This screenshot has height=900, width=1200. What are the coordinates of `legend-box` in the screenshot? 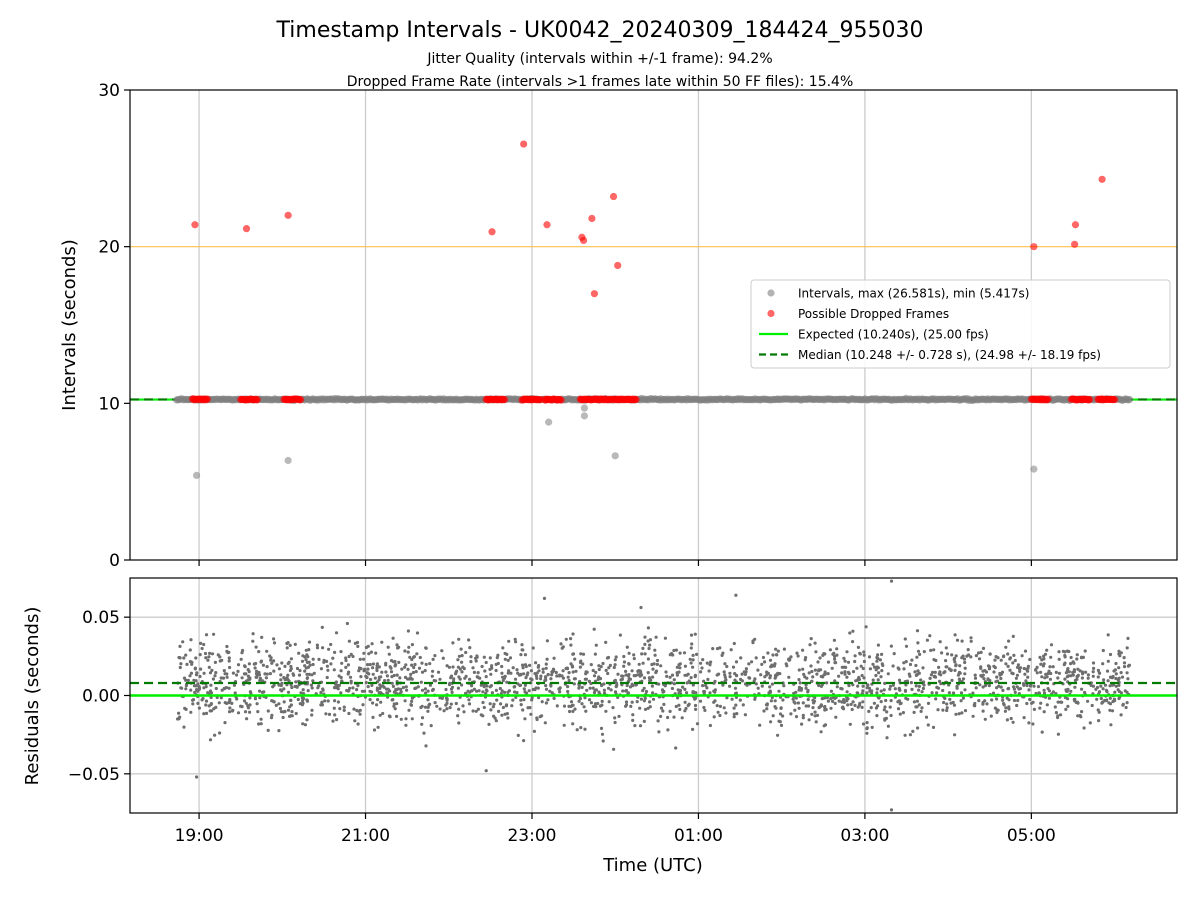 It's located at (960, 324).